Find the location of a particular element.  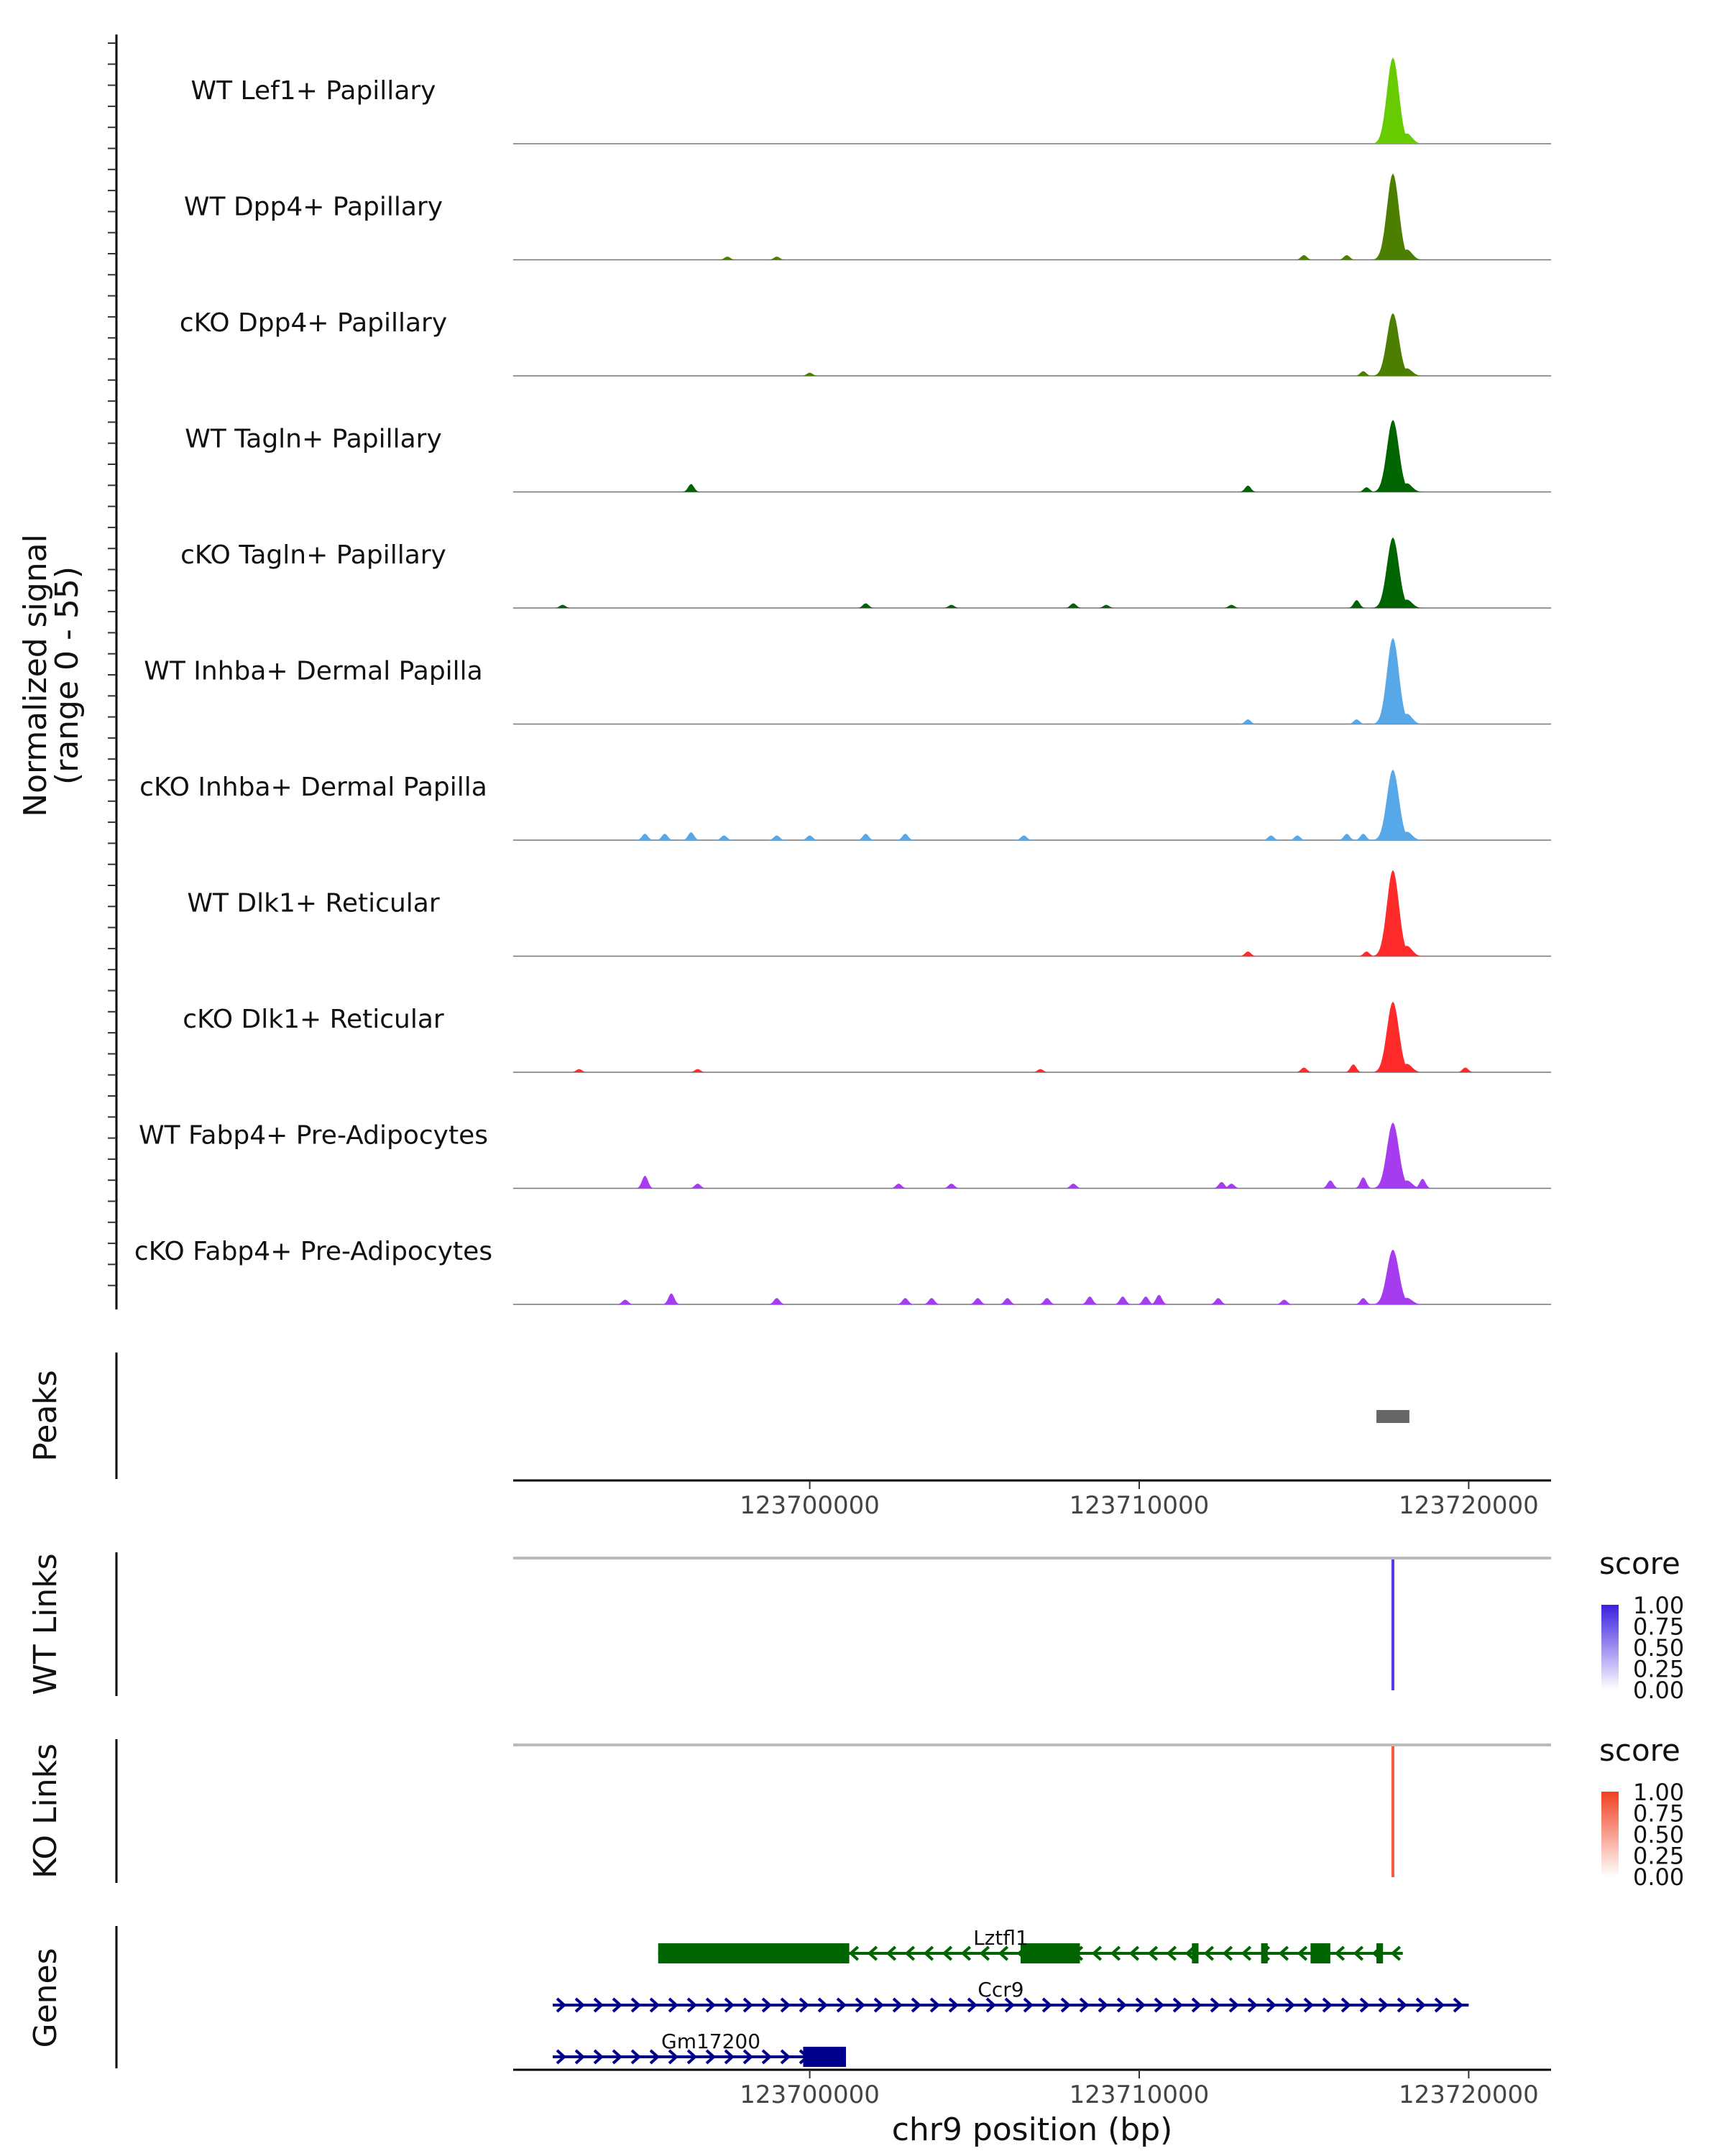

track-label: cKO Tagln+ Papillary is located at coordinates (313, 555).